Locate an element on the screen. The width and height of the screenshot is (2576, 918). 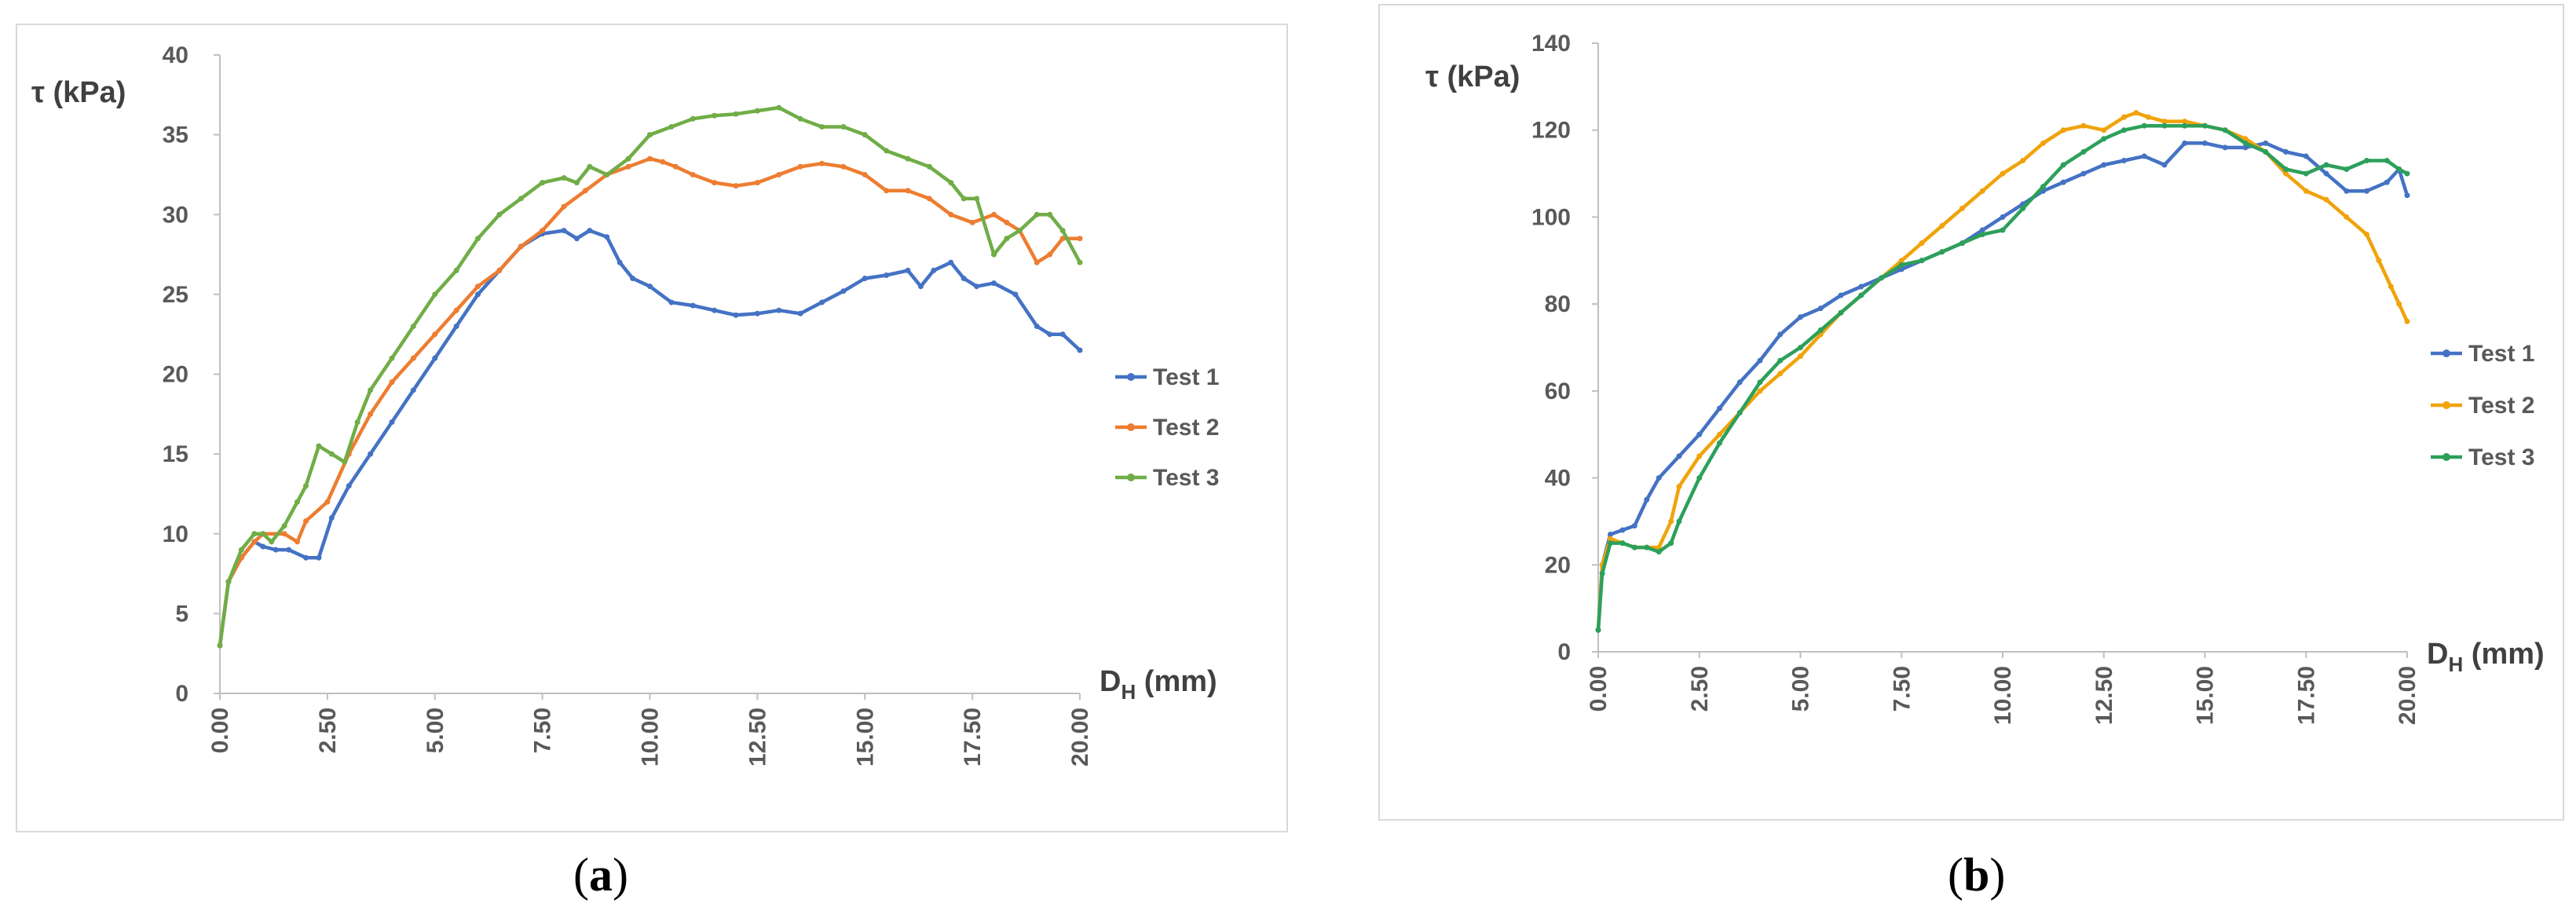
x-axis-title: DH (mm) is located at coordinates (1158, 685).